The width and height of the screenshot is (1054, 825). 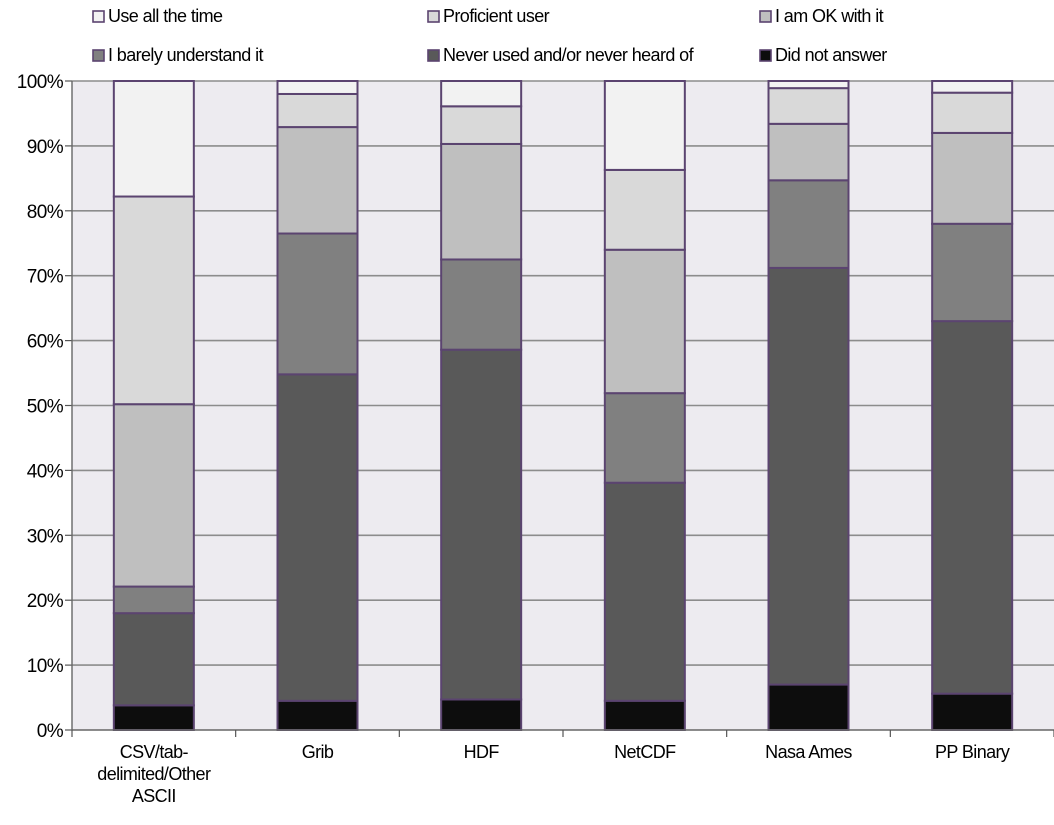 I want to click on y-tick-label: 80%, so click(x=45, y=212).